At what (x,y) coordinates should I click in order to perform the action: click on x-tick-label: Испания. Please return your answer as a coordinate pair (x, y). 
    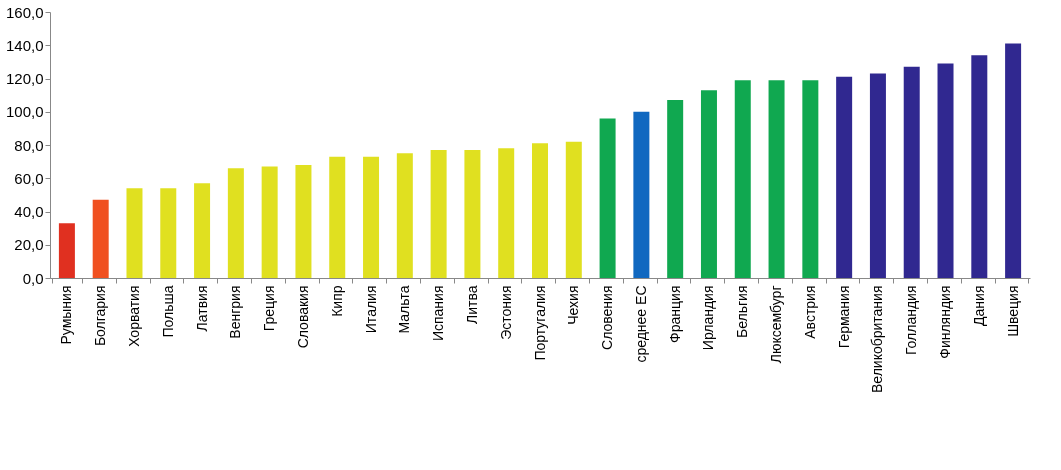
    Looking at the image, I should click on (438, 313).